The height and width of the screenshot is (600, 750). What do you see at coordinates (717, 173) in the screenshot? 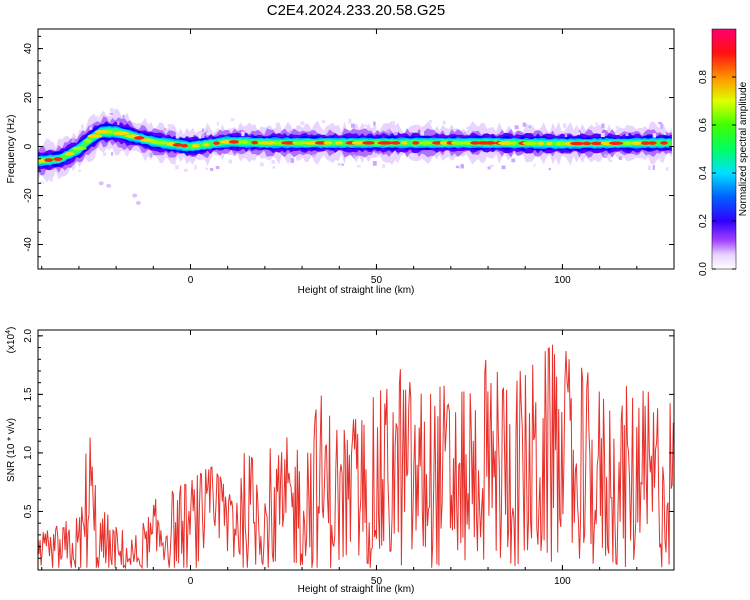
I see `colorbar-ticks: 0.0 0.2 0.4 0.6 0.8` at bounding box center [717, 173].